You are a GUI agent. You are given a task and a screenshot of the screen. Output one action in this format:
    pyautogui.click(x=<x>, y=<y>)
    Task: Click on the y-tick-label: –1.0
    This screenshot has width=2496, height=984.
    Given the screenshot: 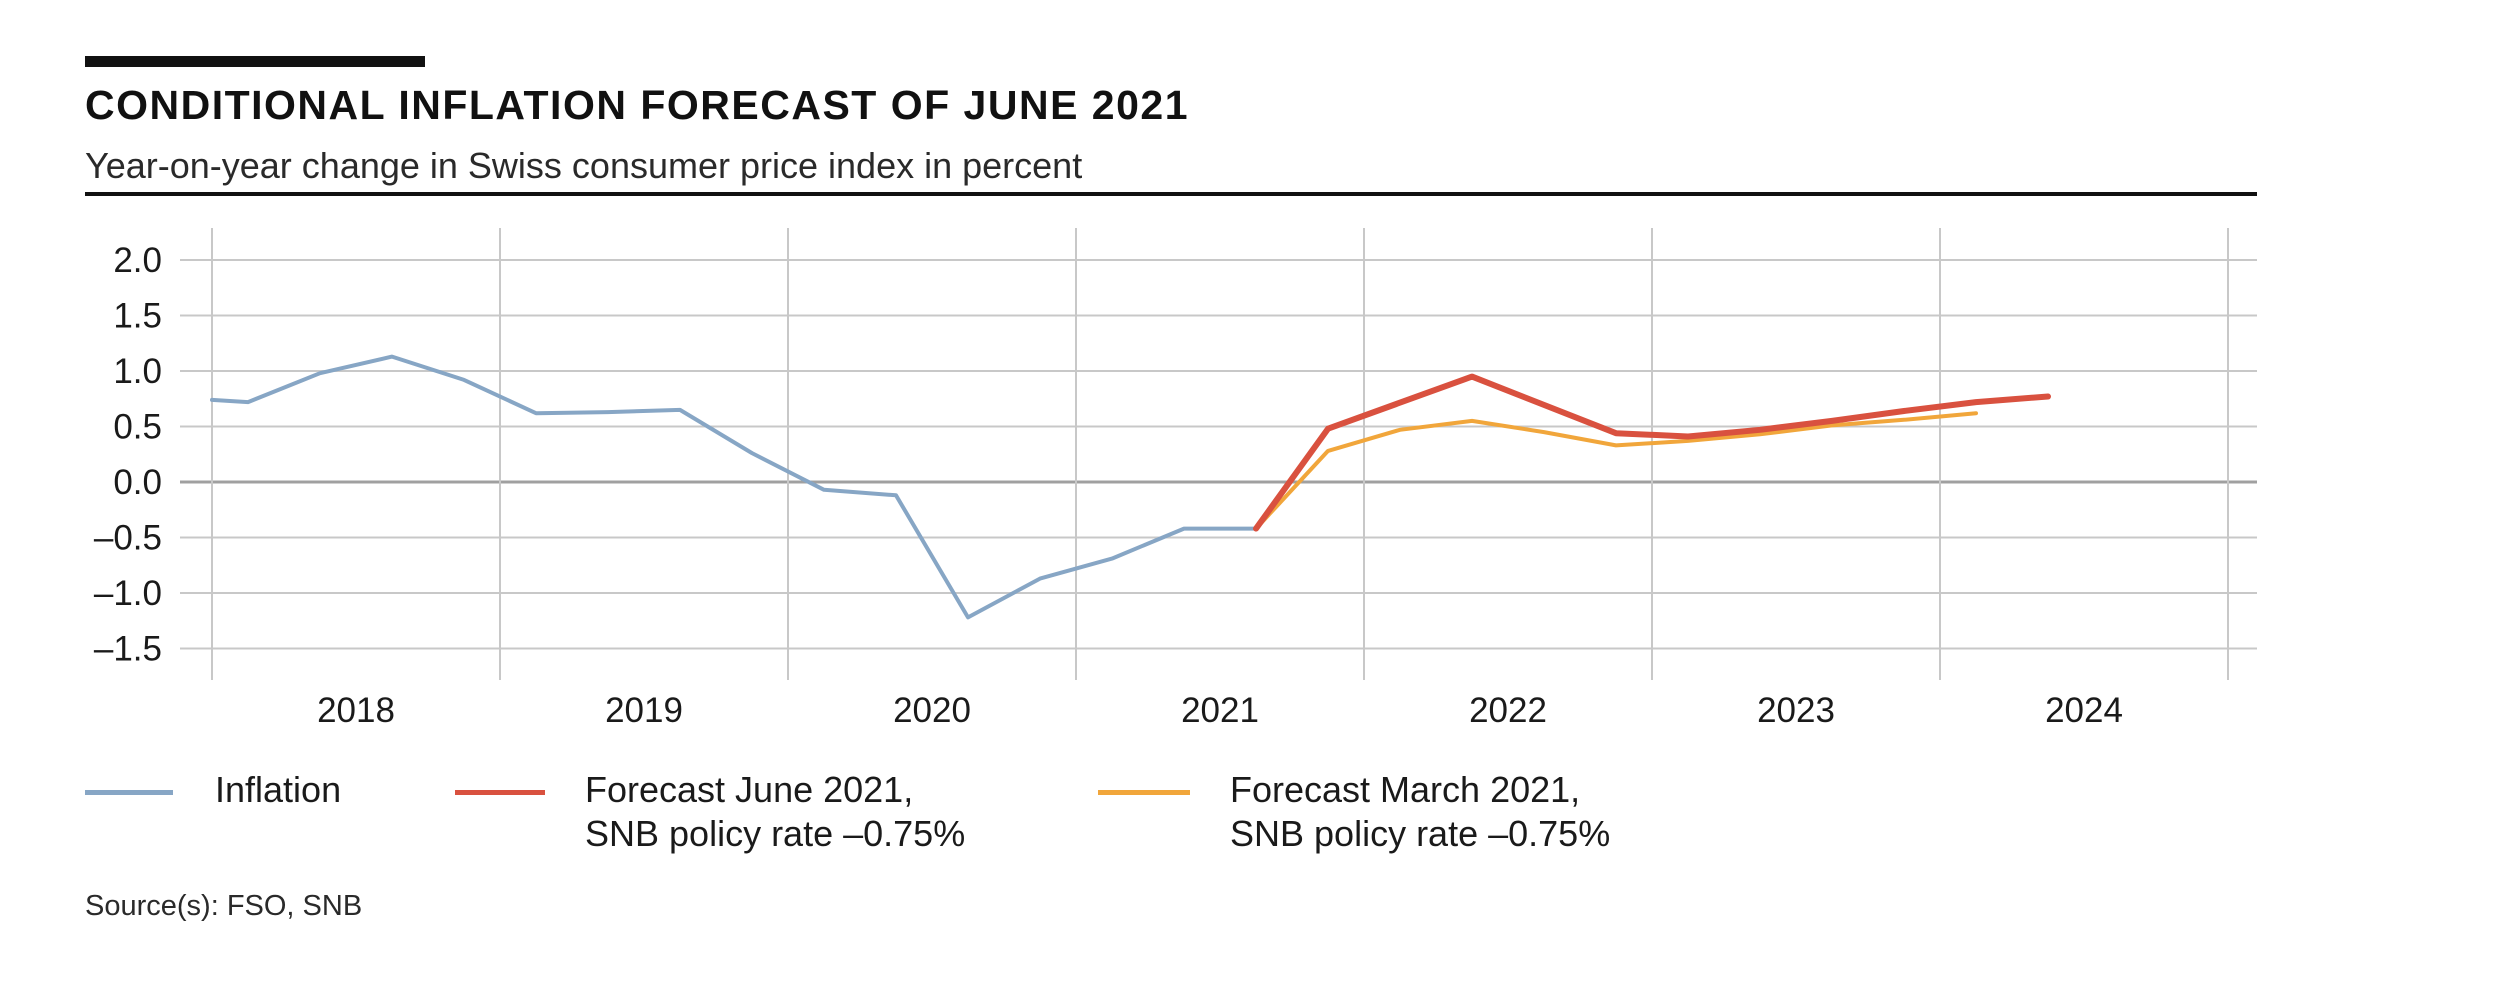 What is the action you would take?
    pyautogui.click(x=128, y=593)
    